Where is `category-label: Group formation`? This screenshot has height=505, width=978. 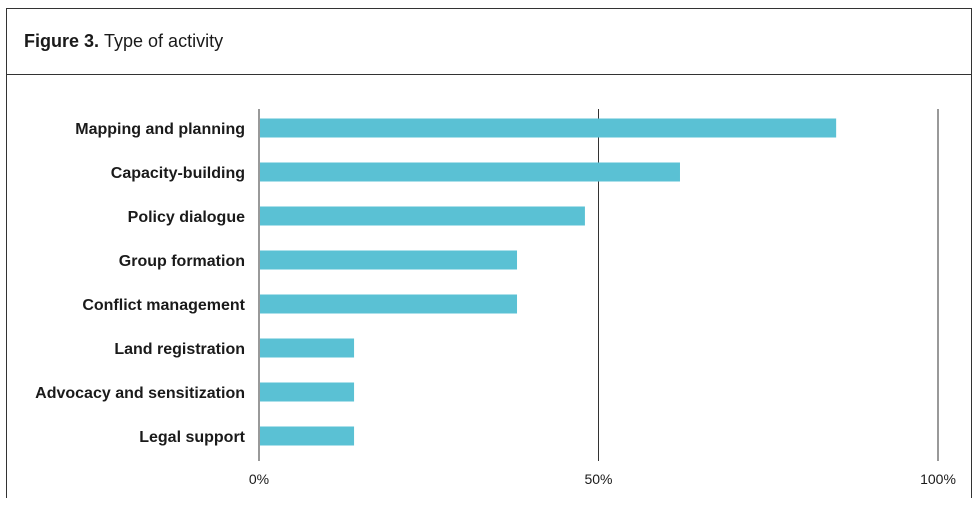 category-label: Group formation is located at coordinates (182, 261).